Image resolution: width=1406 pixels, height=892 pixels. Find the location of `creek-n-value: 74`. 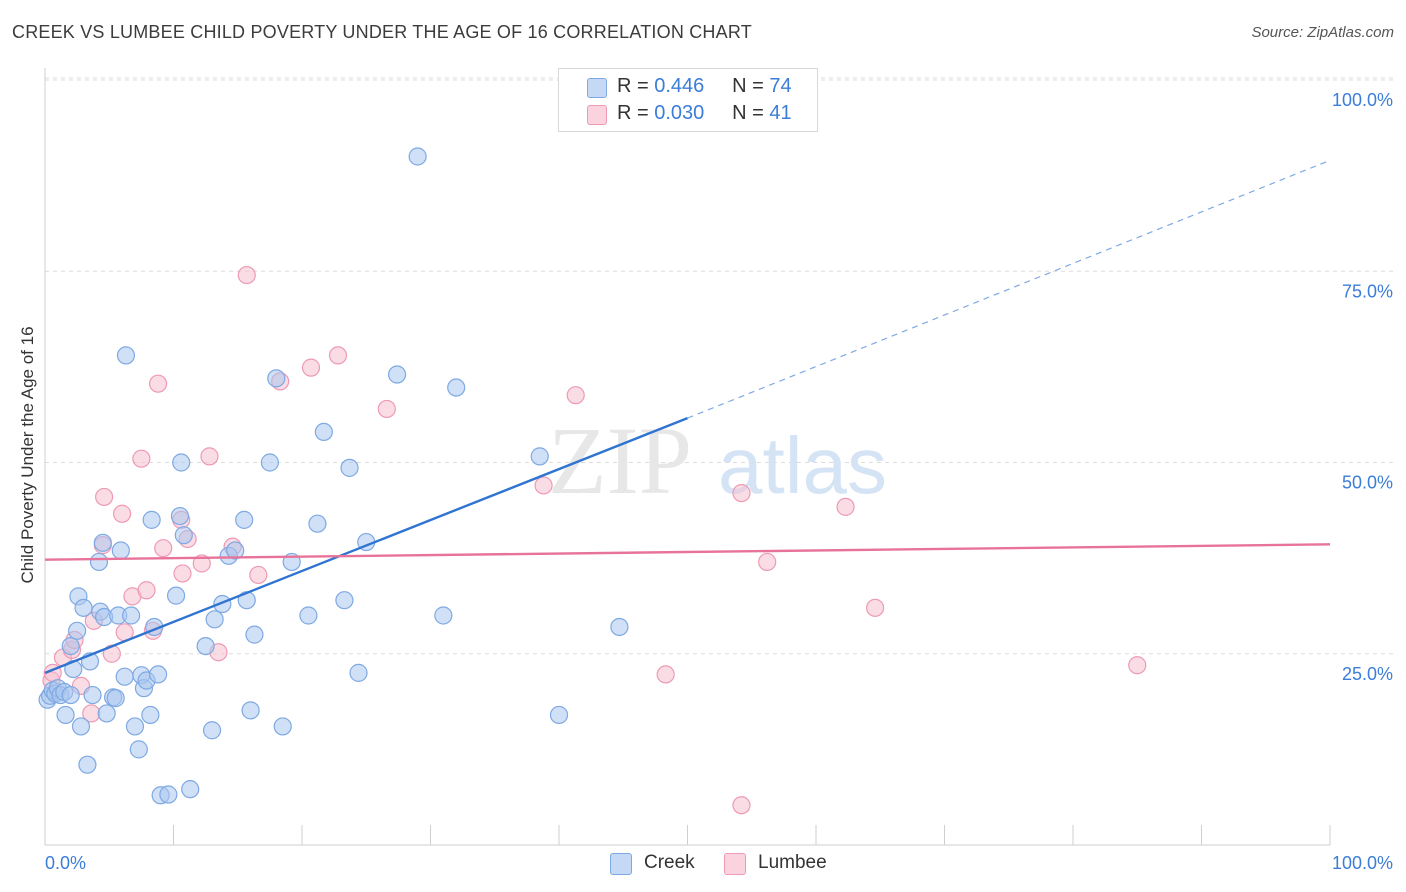

creek-n-value: 74 is located at coordinates (780, 86).